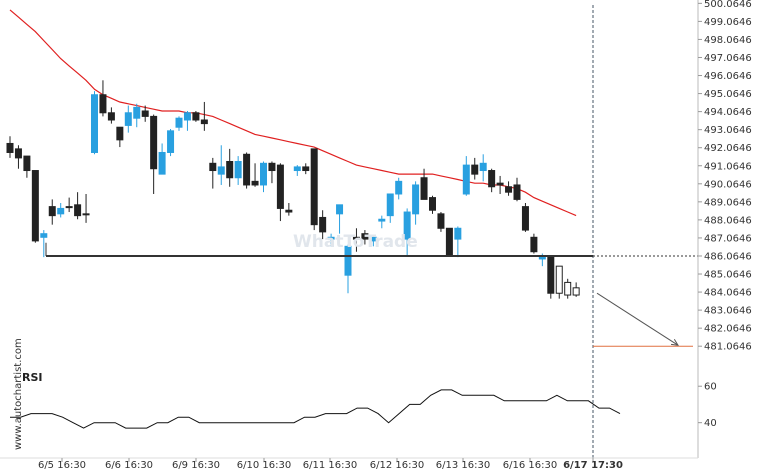  Describe the element at coordinates (397, 465) in the screenshot. I see `time-tick-label: 6/12 16:30` at that location.